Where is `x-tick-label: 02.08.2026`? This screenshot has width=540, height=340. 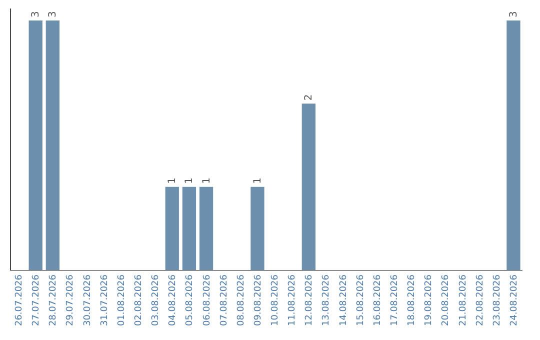 x-tick-label: 02.08.2026 is located at coordinates (139, 300).